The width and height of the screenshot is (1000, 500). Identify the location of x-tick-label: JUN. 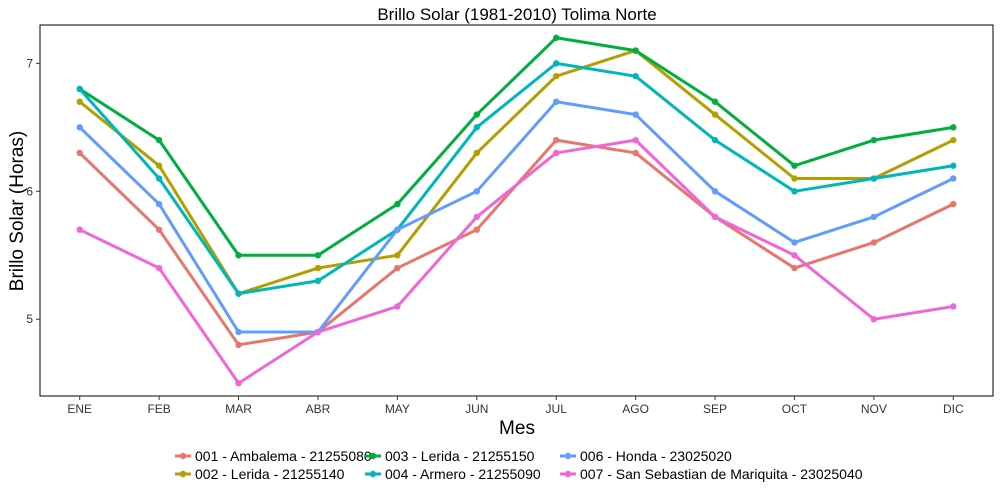
(476, 409).